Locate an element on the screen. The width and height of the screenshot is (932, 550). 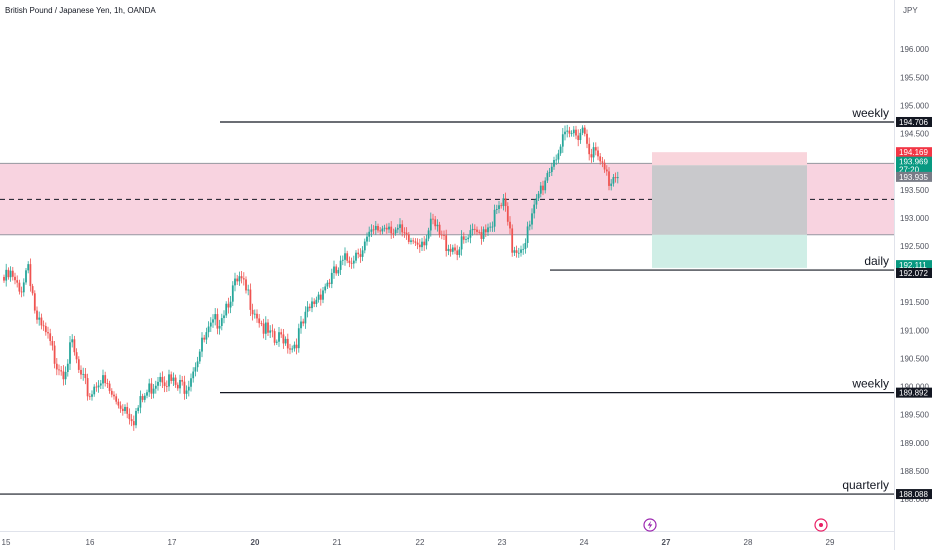
position-stop-area is located at coordinates (729, 159).